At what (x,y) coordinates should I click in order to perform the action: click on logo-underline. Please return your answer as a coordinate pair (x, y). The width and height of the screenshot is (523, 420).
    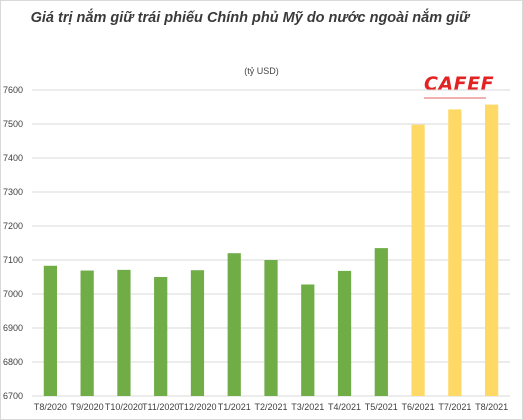
    Looking at the image, I should click on (455, 98).